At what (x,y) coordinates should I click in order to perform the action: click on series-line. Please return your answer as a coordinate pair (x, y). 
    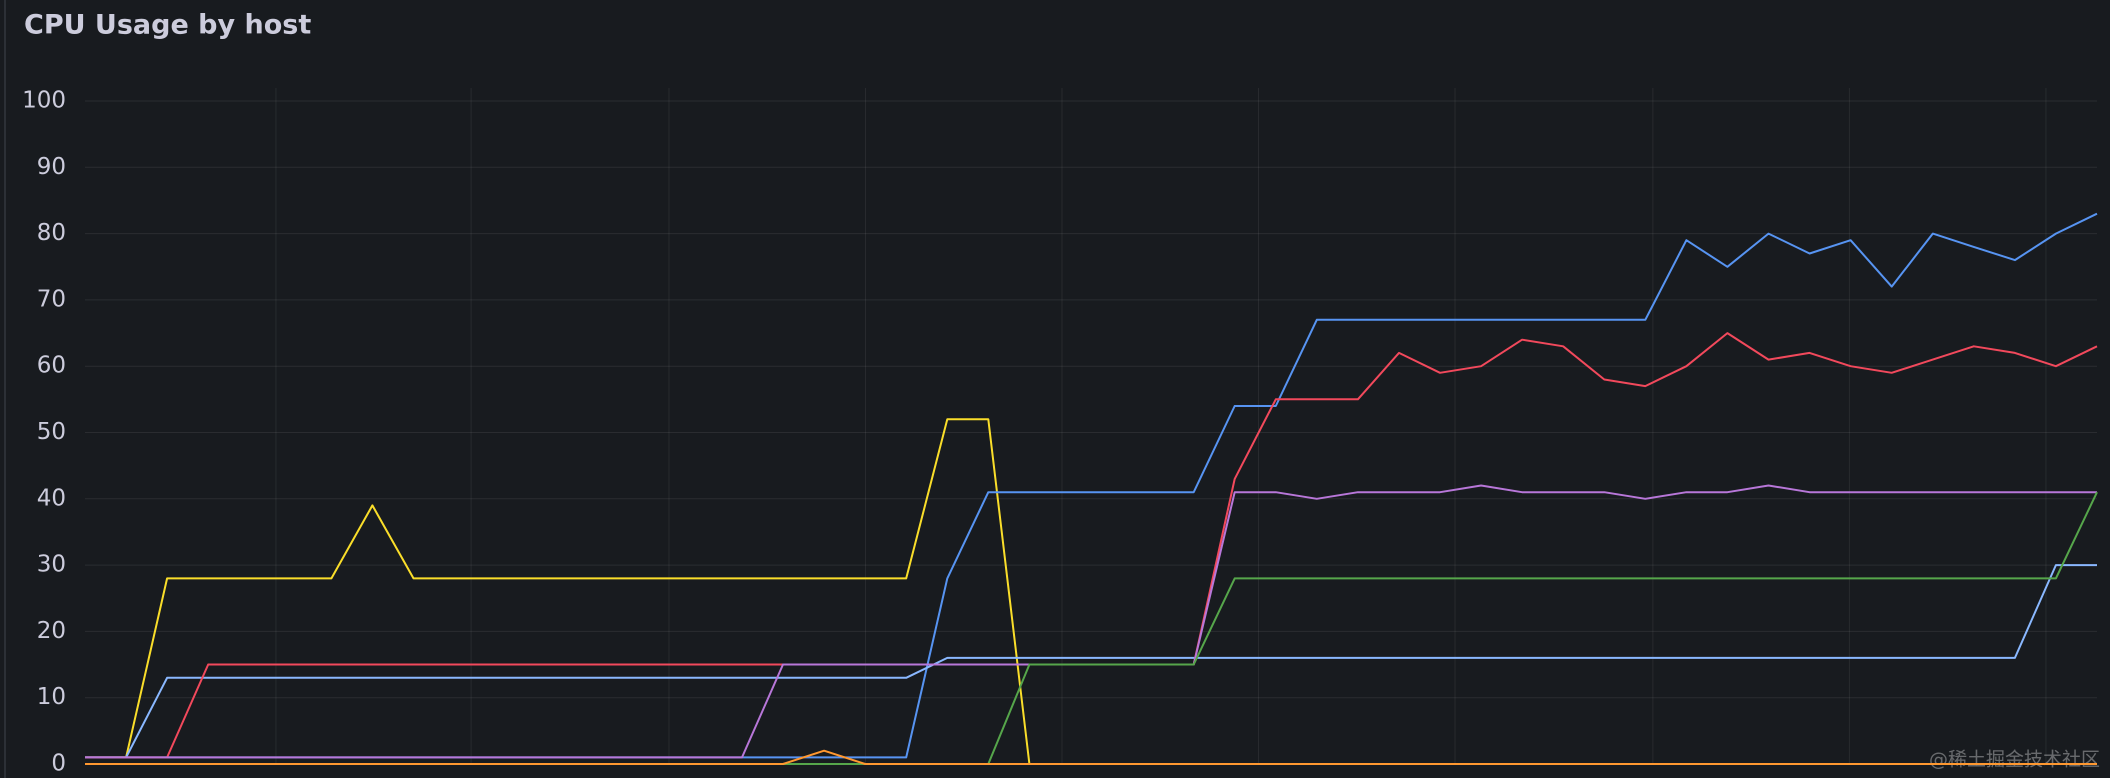
    Looking at the image, I should click on (1091, 757).